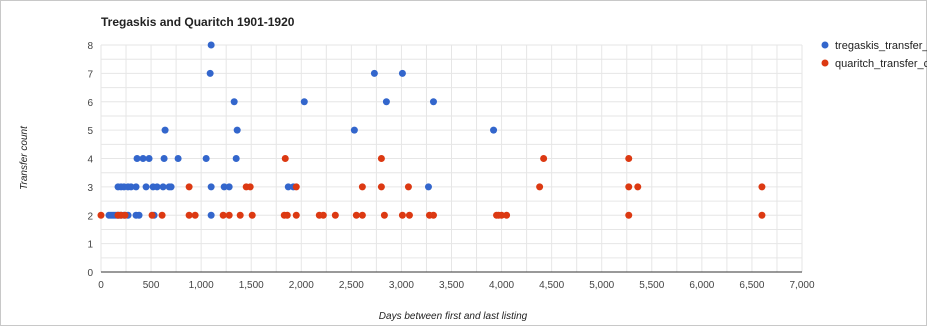 The height and width of the screenshot is (327, 927). What do you see at coordinates (701, 285) in the screenshot?
I see `x-tick-label: 6,000` at bounding box center [701, 285].